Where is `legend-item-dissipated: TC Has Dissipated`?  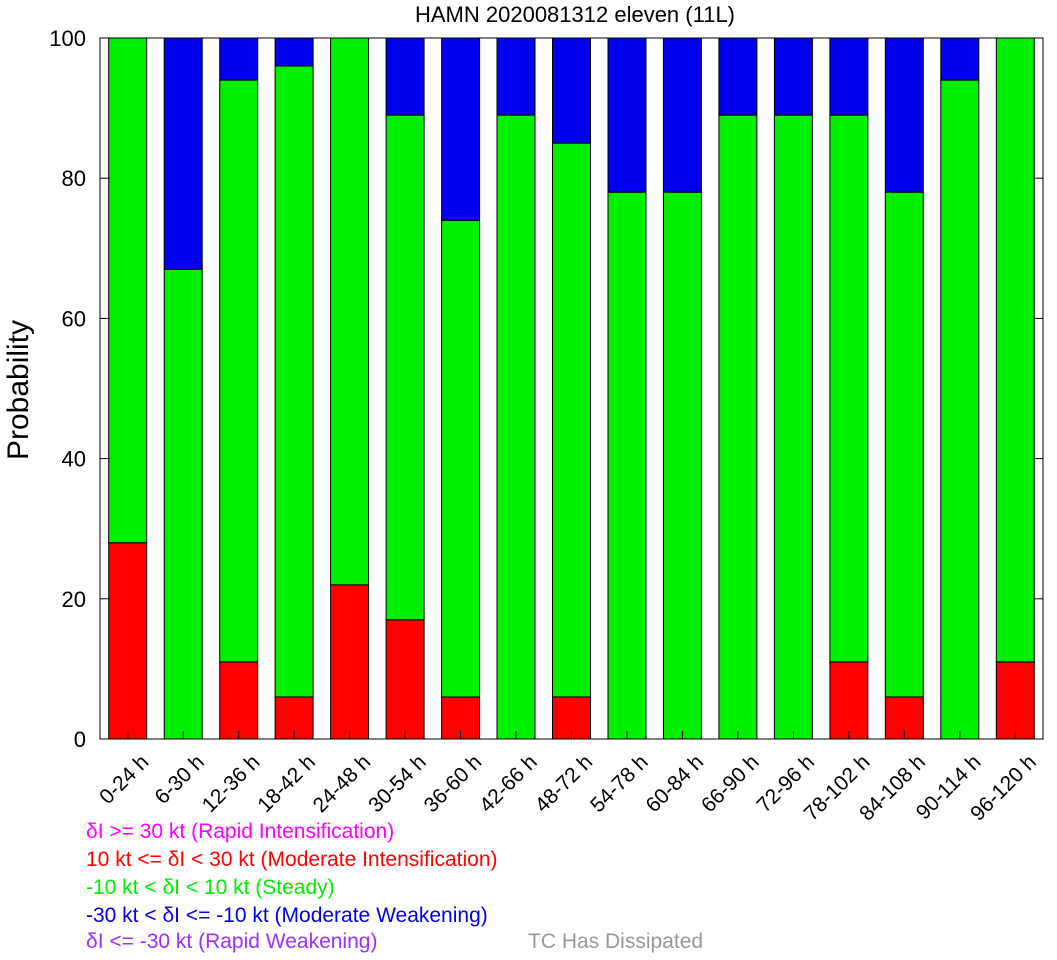 legend-item-dissipated: TC Has Dissipated is located at coordinates (616, 941).